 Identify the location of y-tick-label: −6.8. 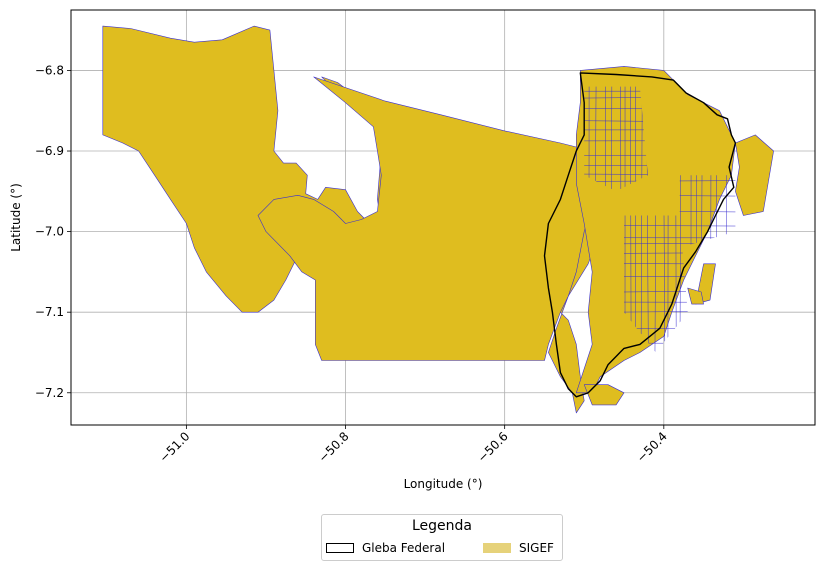
(49, 70).